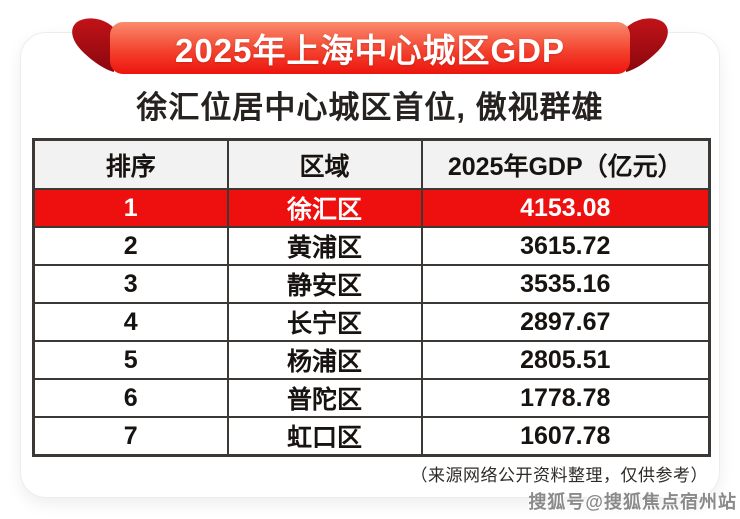 Image resolution: width=740 pixels, height=519 pixels. I want to click on district-cell: 长宁区, so click(324, 322).